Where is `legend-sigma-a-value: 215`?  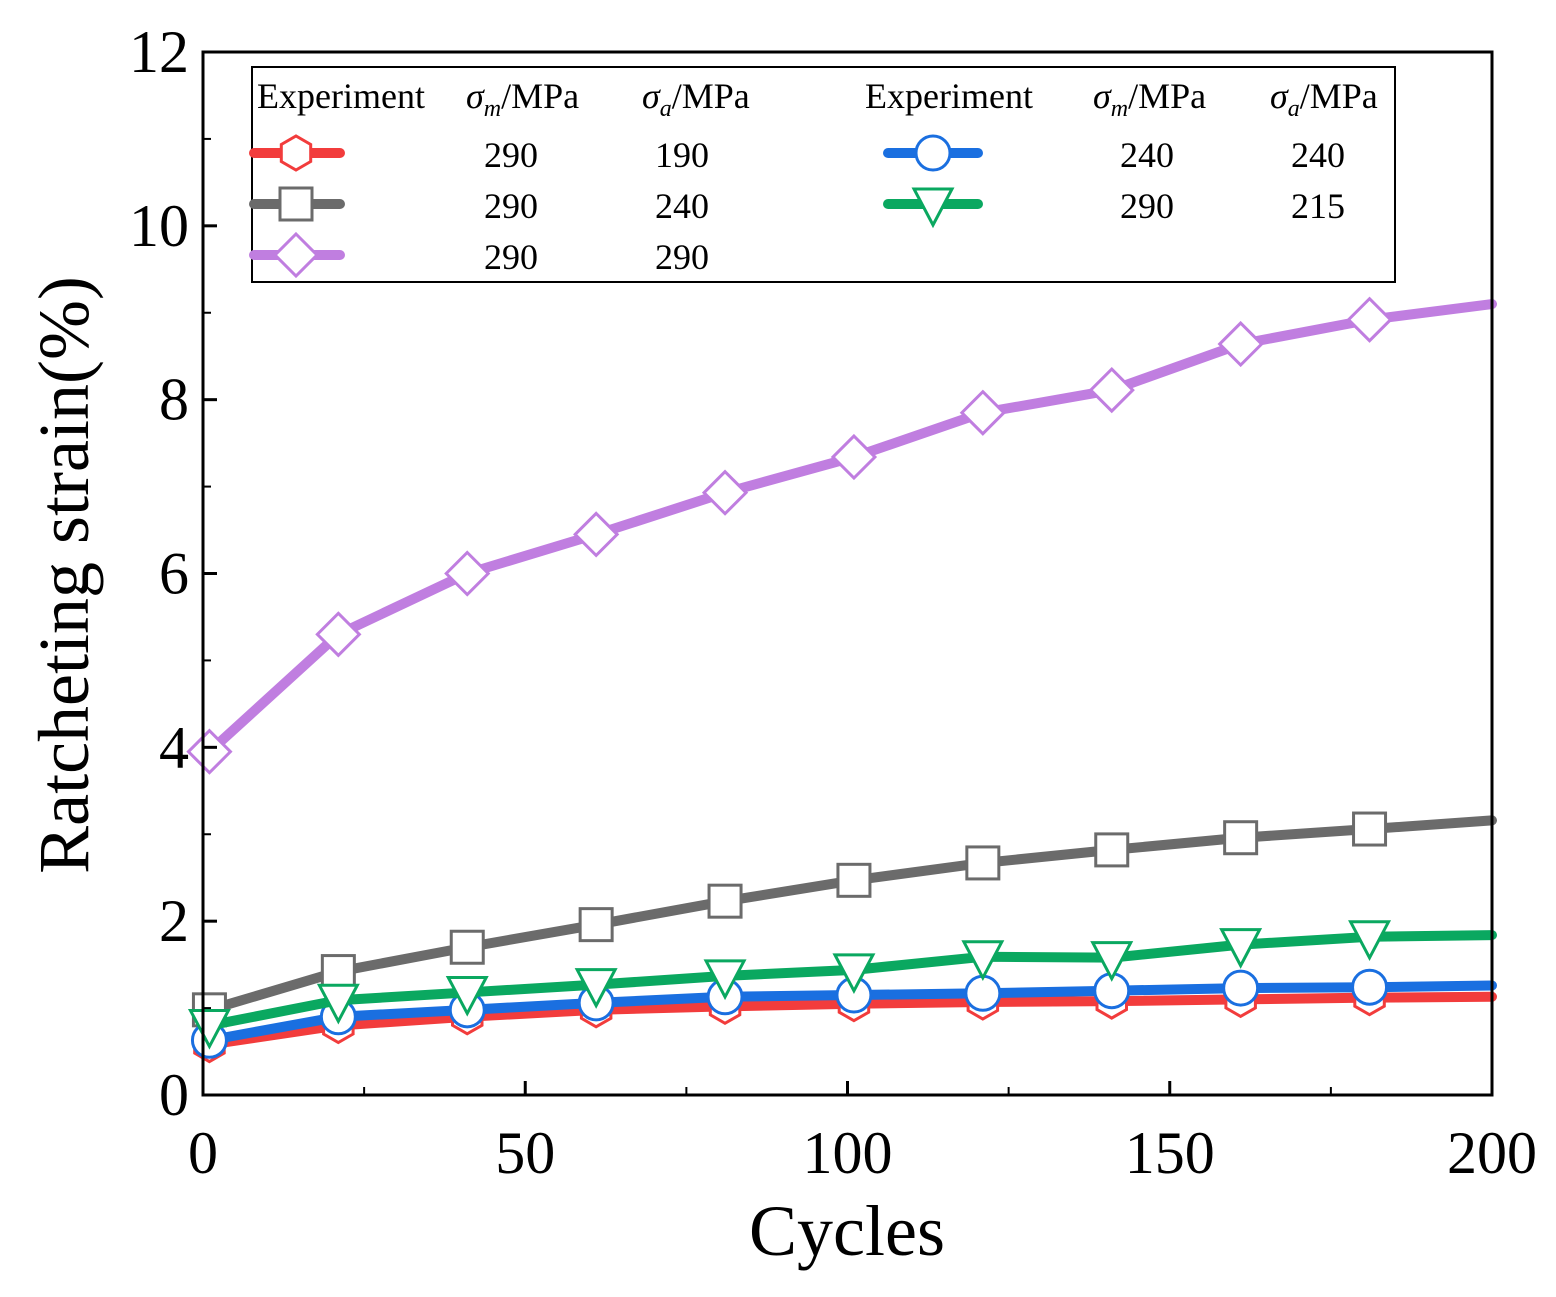
legend-sigma-a-value: 215 is located at coordinates (1318, 206).